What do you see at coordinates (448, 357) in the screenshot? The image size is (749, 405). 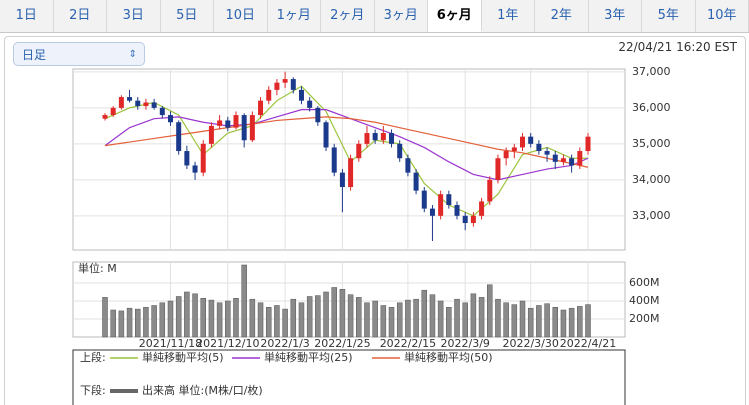 I see `legend-entry: 単純移動平均(50)` at bounding box center [448, 357].